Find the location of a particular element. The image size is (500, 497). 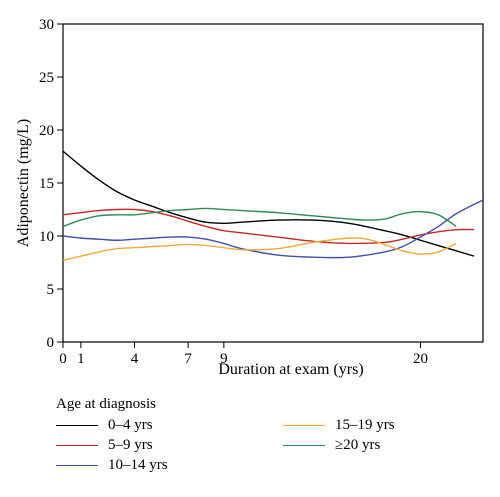

y-axis-ticks: 0 5 10 15 20 25 30 is located at coordinates (51, 184).